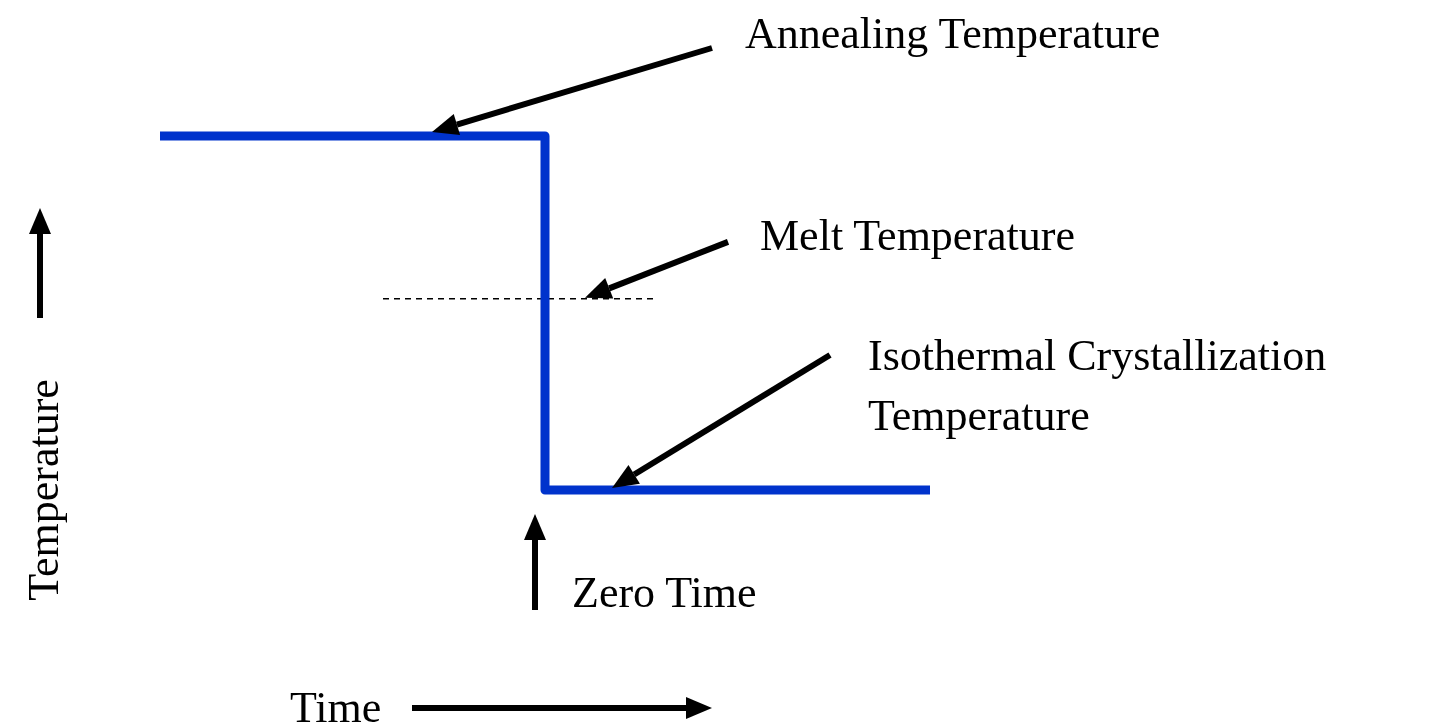 Image resolution: width=1433 pixels, height=727 pixels. I want to click on annotation: Isothermal Crystallization Temperature, so click(1097, 385).